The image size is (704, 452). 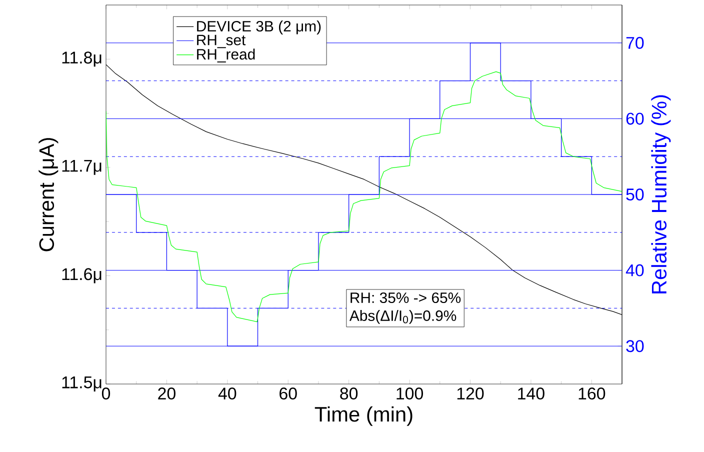 I want to click on x-tick-label: 80, so click(x=349, y=394).